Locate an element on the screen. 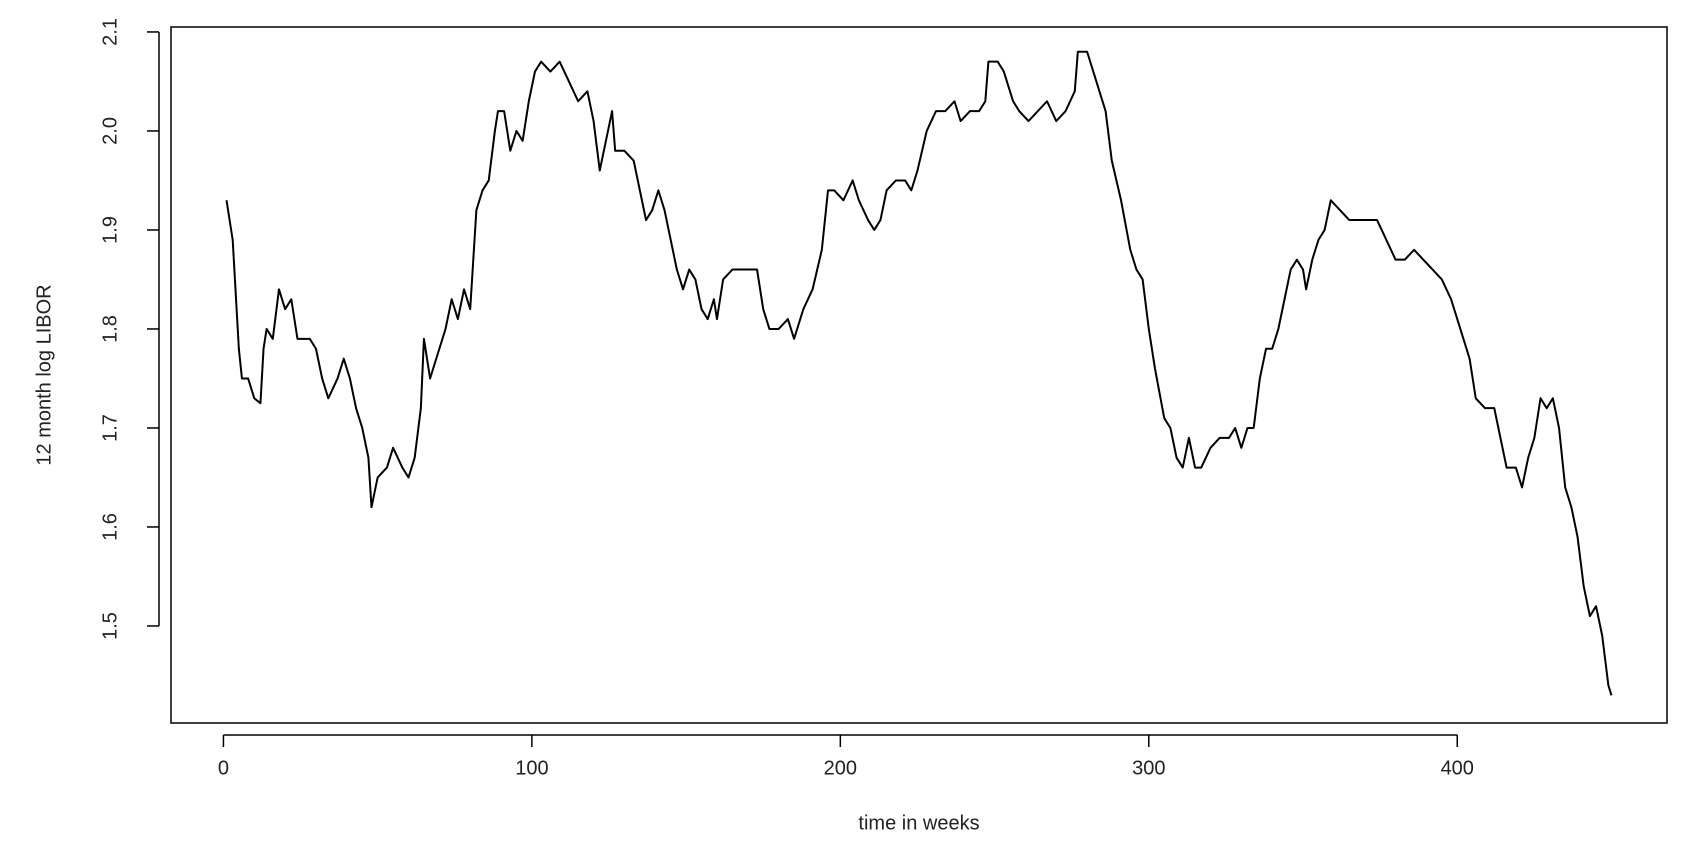 The image size is (1681, 842). y-tick-label: 1.6 is located at coordinates (110, 527).